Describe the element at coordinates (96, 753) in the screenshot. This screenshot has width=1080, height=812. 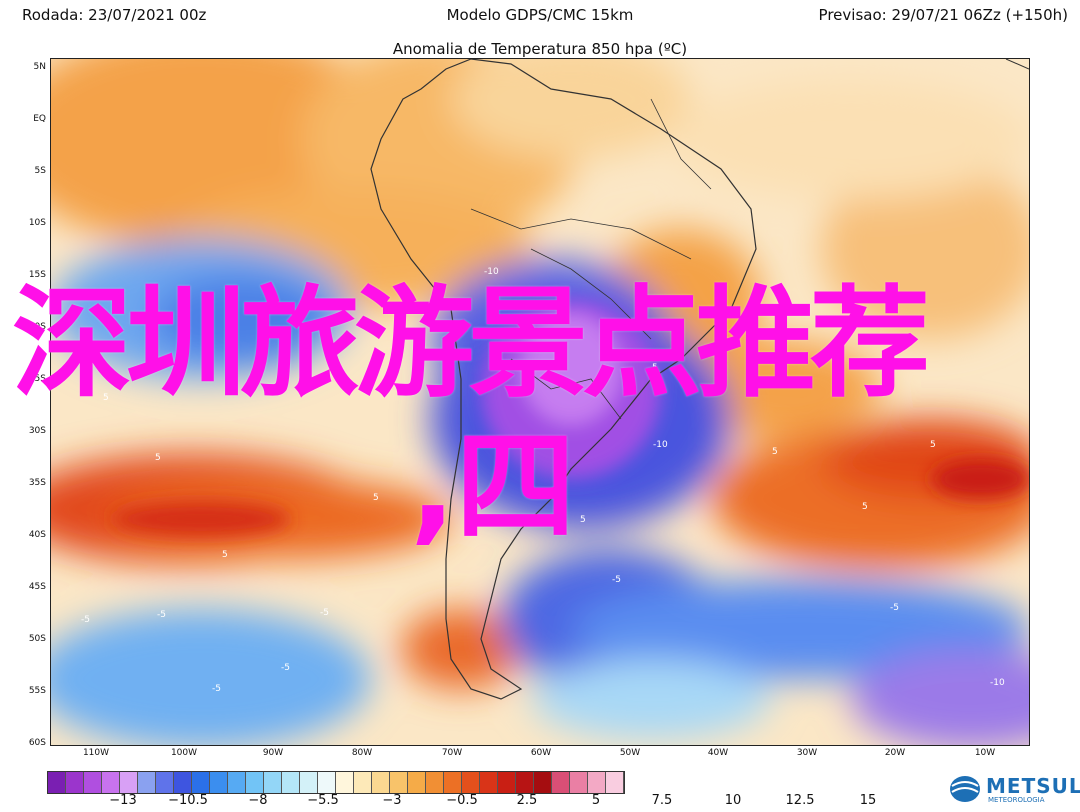
I see `lon-label: 110W` at that location.